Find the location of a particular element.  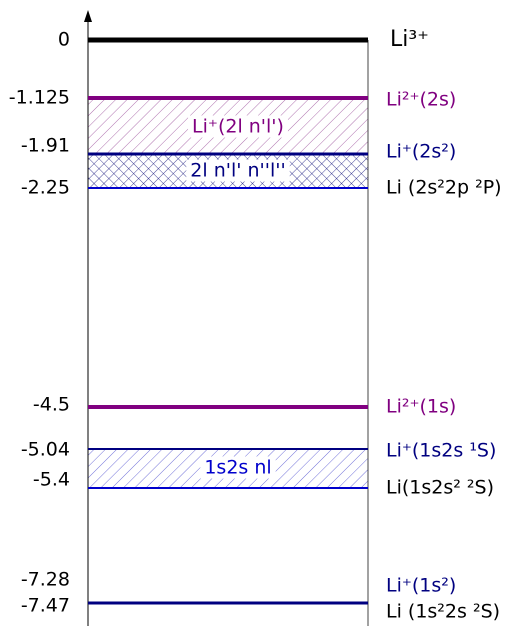

energy-value: -4.5 is located at coordinates (51, 405).